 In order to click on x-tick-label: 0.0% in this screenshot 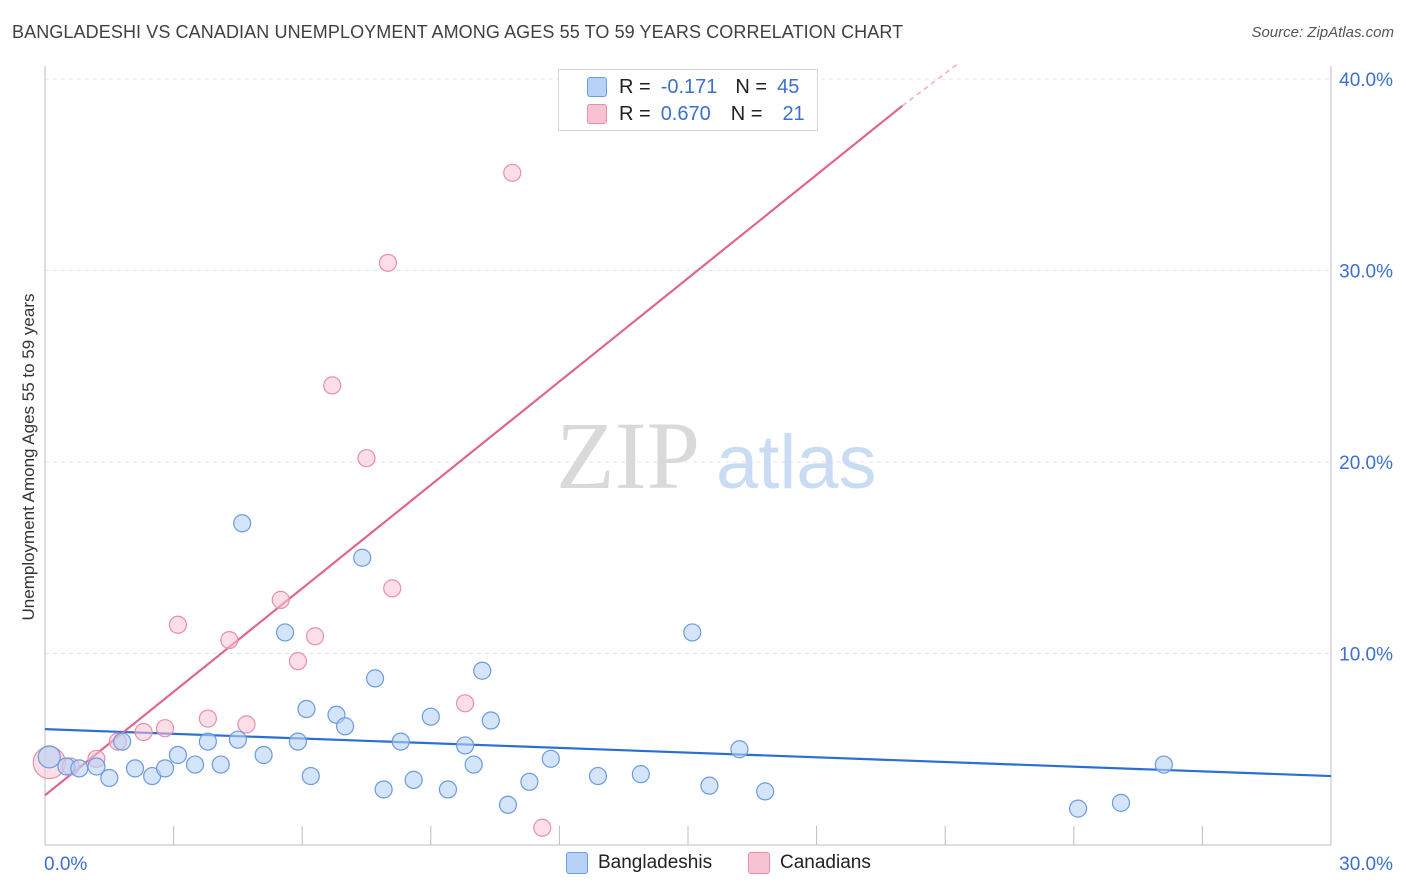, I will do `click(65, 864)`.